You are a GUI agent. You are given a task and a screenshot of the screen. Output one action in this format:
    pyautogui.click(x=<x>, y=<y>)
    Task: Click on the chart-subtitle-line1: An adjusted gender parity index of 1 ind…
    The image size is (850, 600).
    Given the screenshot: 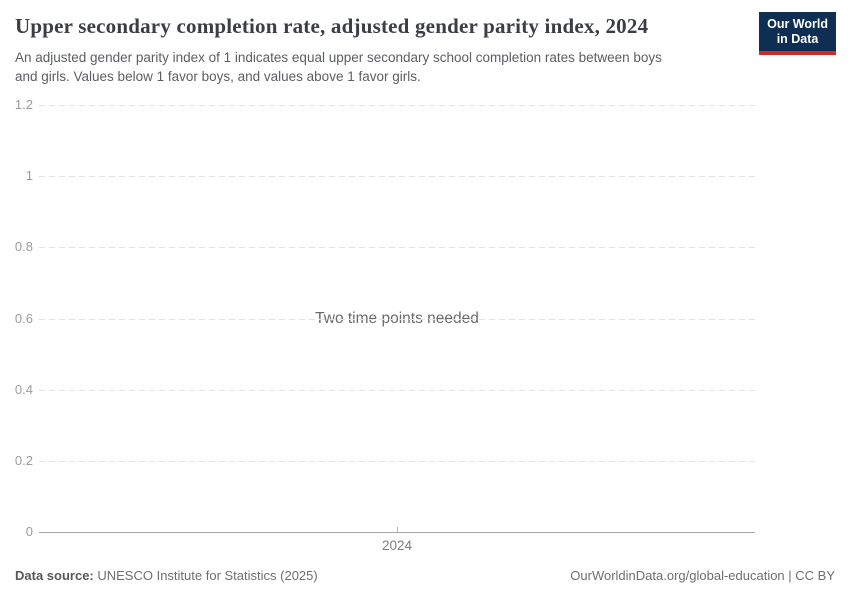 What is the action you would take?
    pyautogui.click(x=338, y=57)
    